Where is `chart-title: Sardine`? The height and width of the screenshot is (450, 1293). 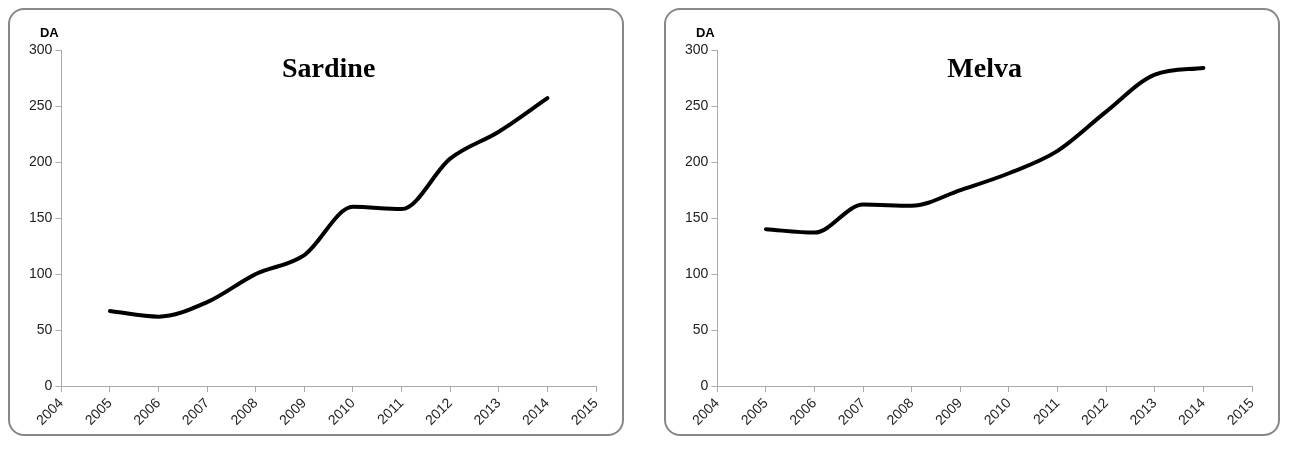 chart-title: Sardine is located at coordinates (329, 68).